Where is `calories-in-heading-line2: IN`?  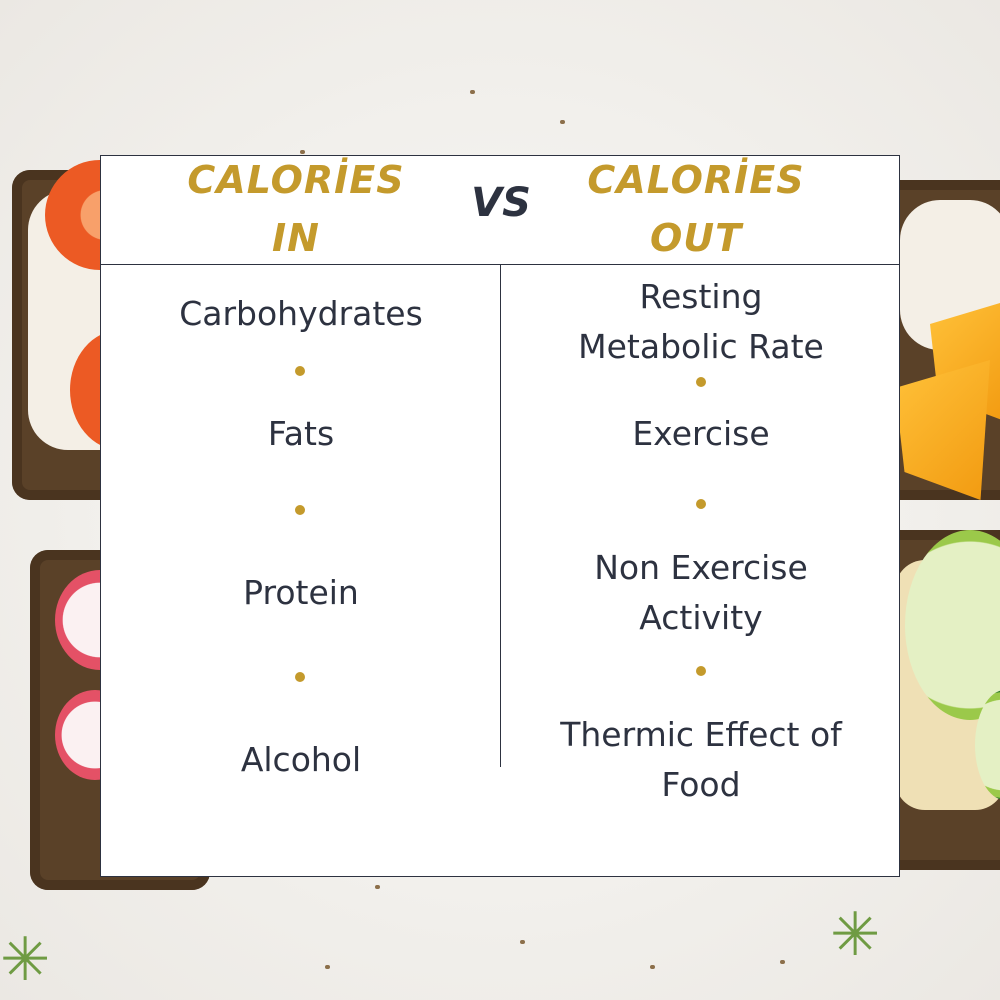
calories-in-heading-line2: IN is located at coordinates (296, 238).